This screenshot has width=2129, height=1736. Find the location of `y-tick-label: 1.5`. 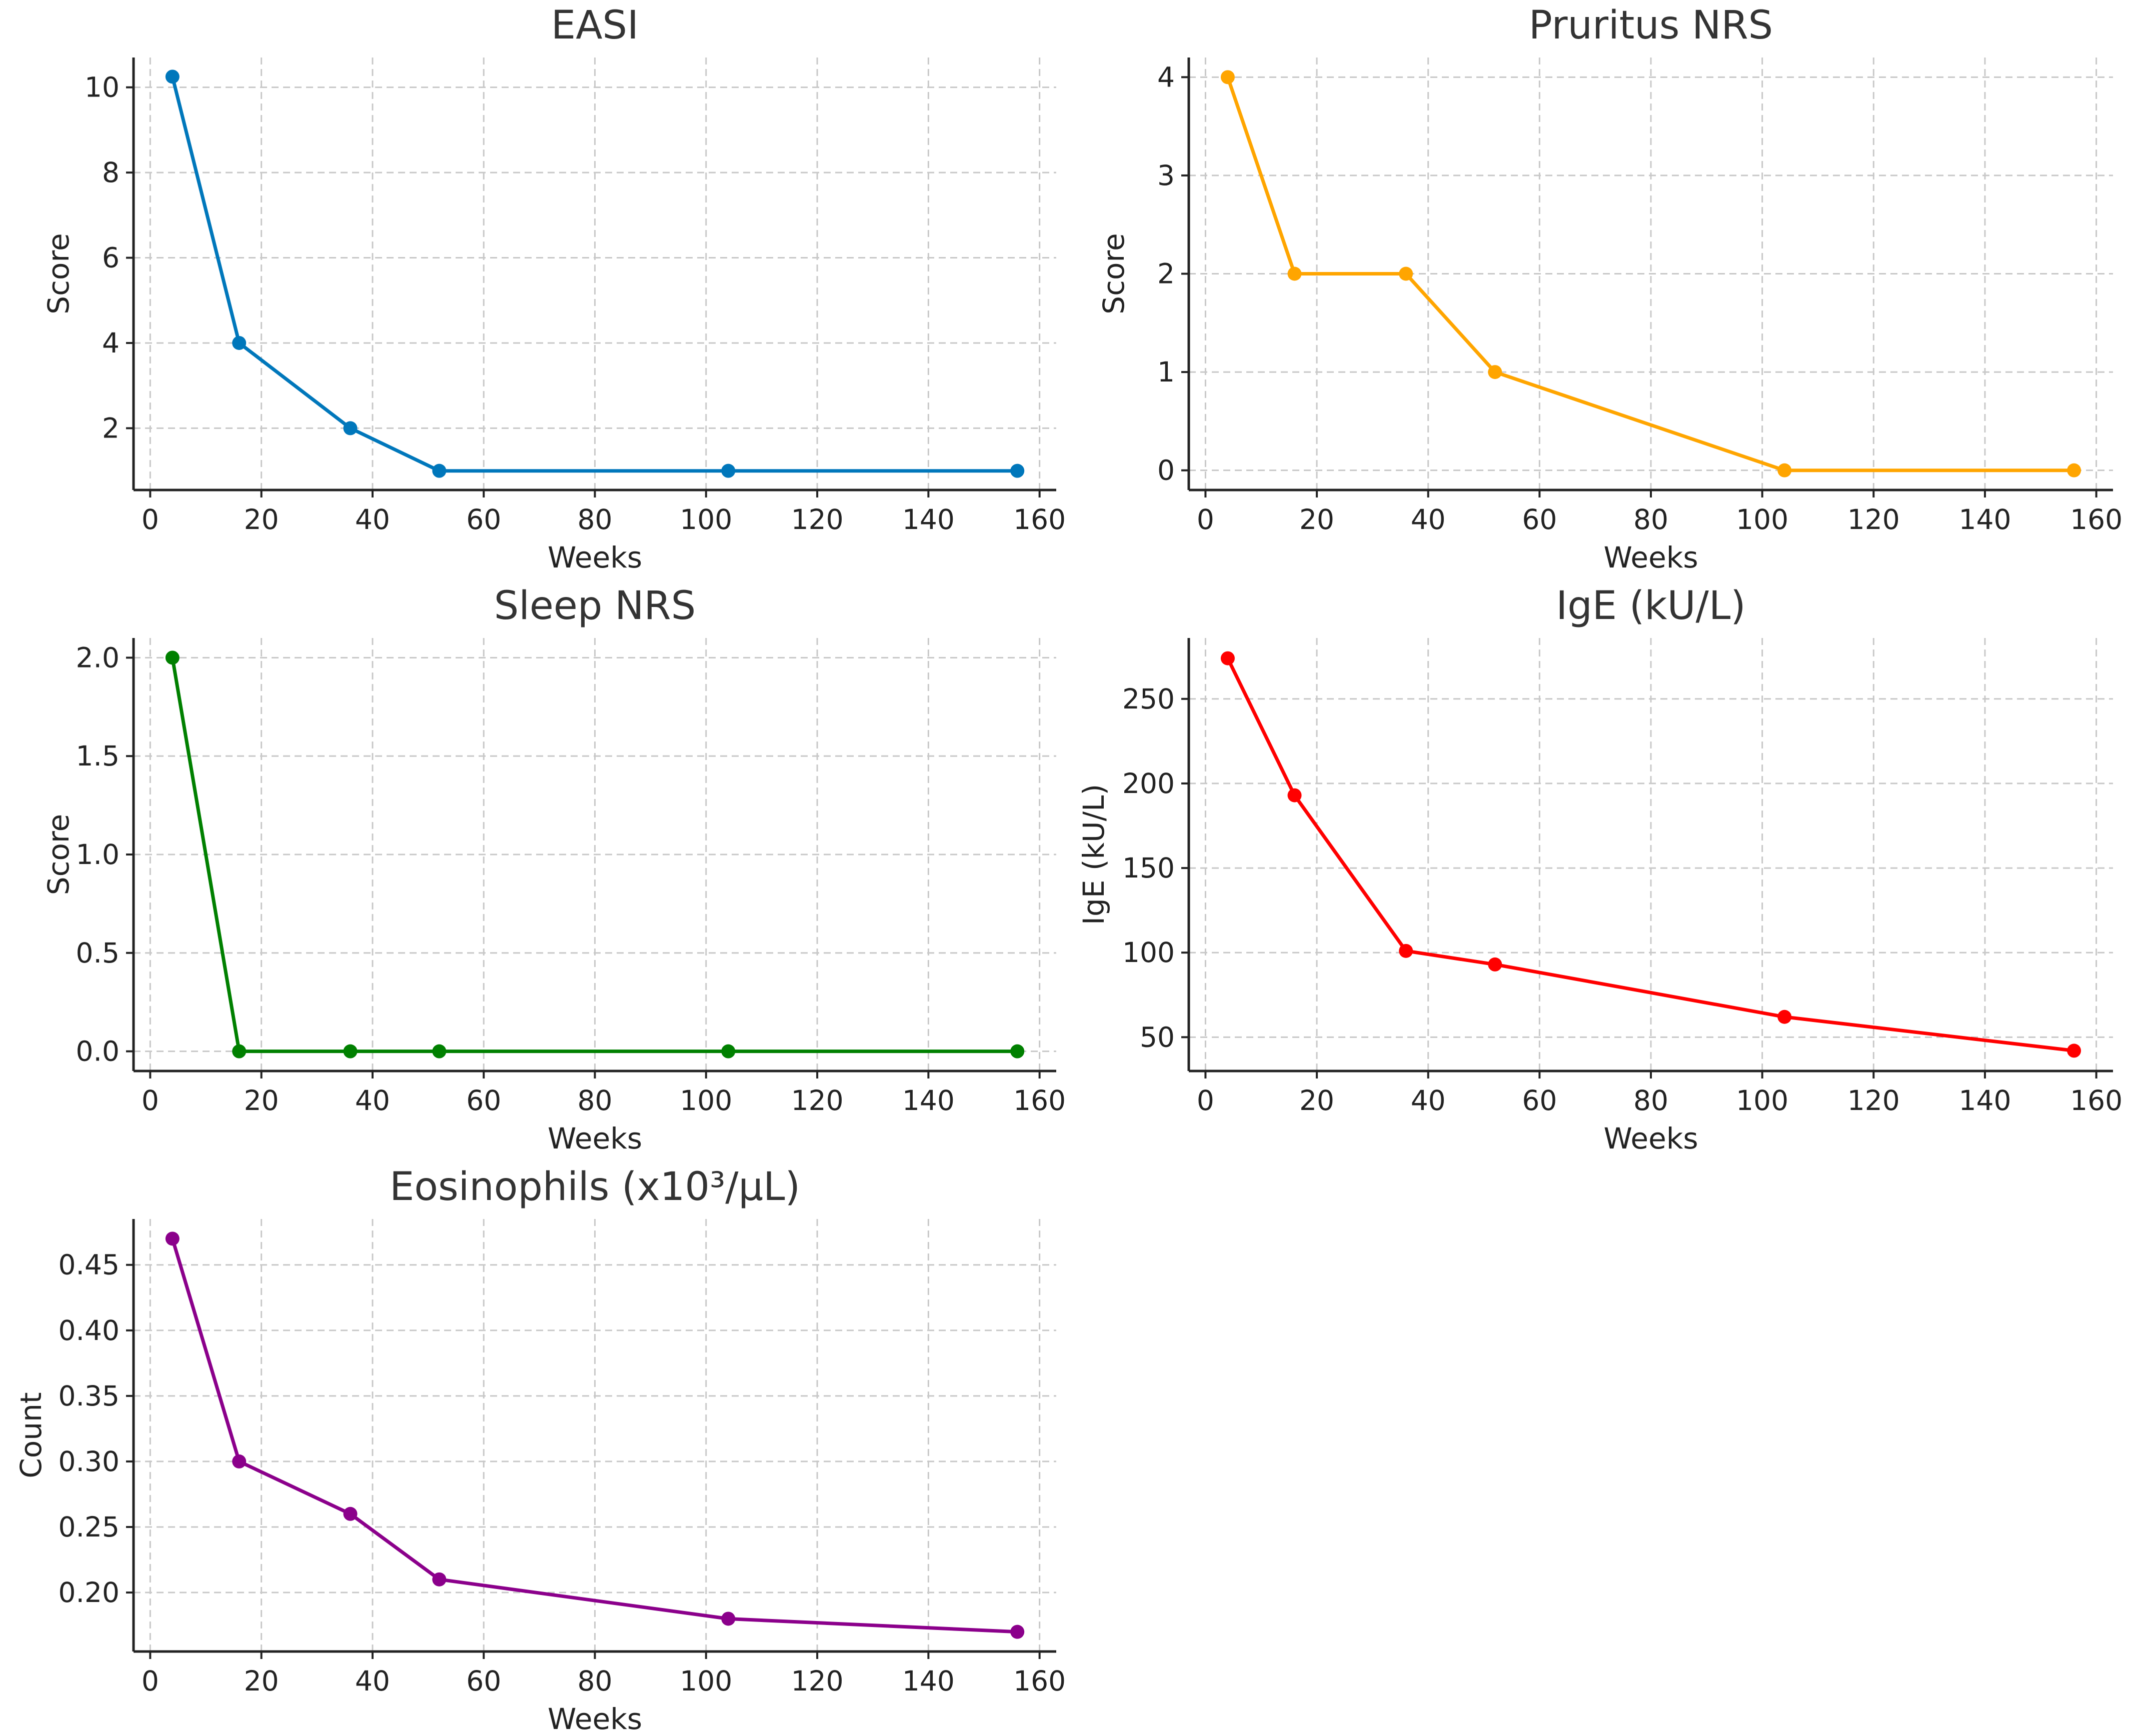

y-tick-label: 1.5 is located at coordinates (98, 756).